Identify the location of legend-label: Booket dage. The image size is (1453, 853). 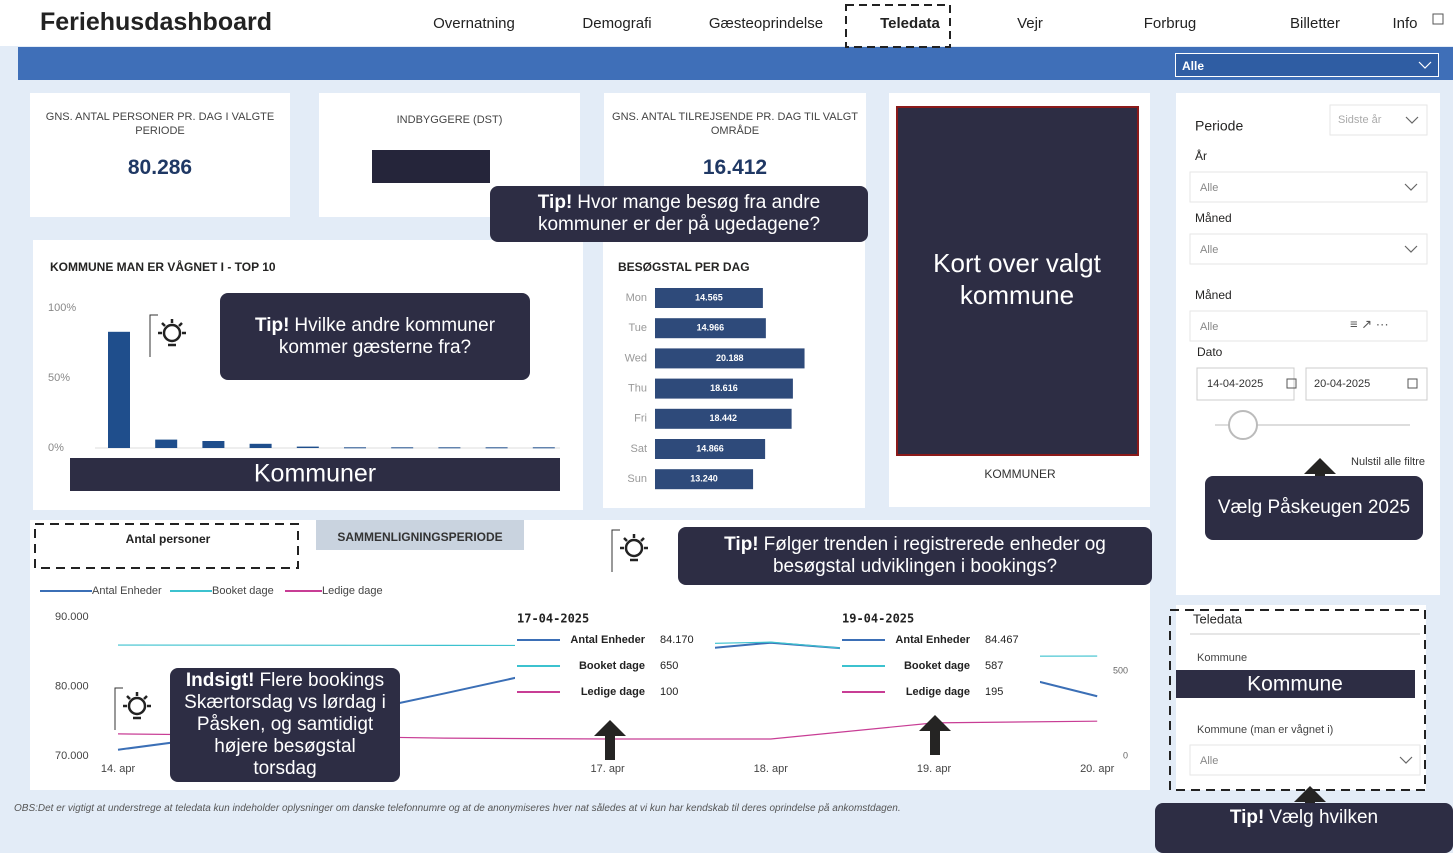
(243, 591).